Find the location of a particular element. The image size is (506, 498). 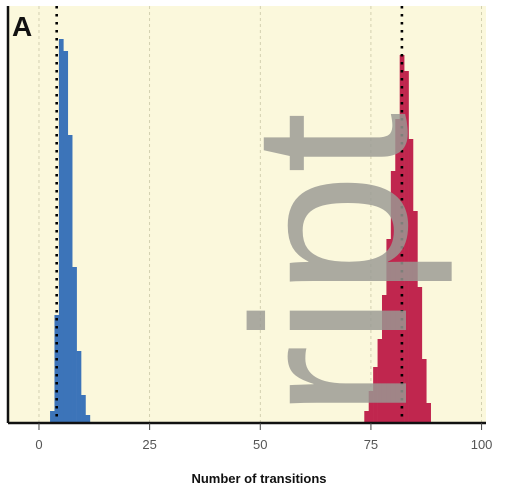

x-axis-title: Number of transitions is located at coordinates (258, 478).